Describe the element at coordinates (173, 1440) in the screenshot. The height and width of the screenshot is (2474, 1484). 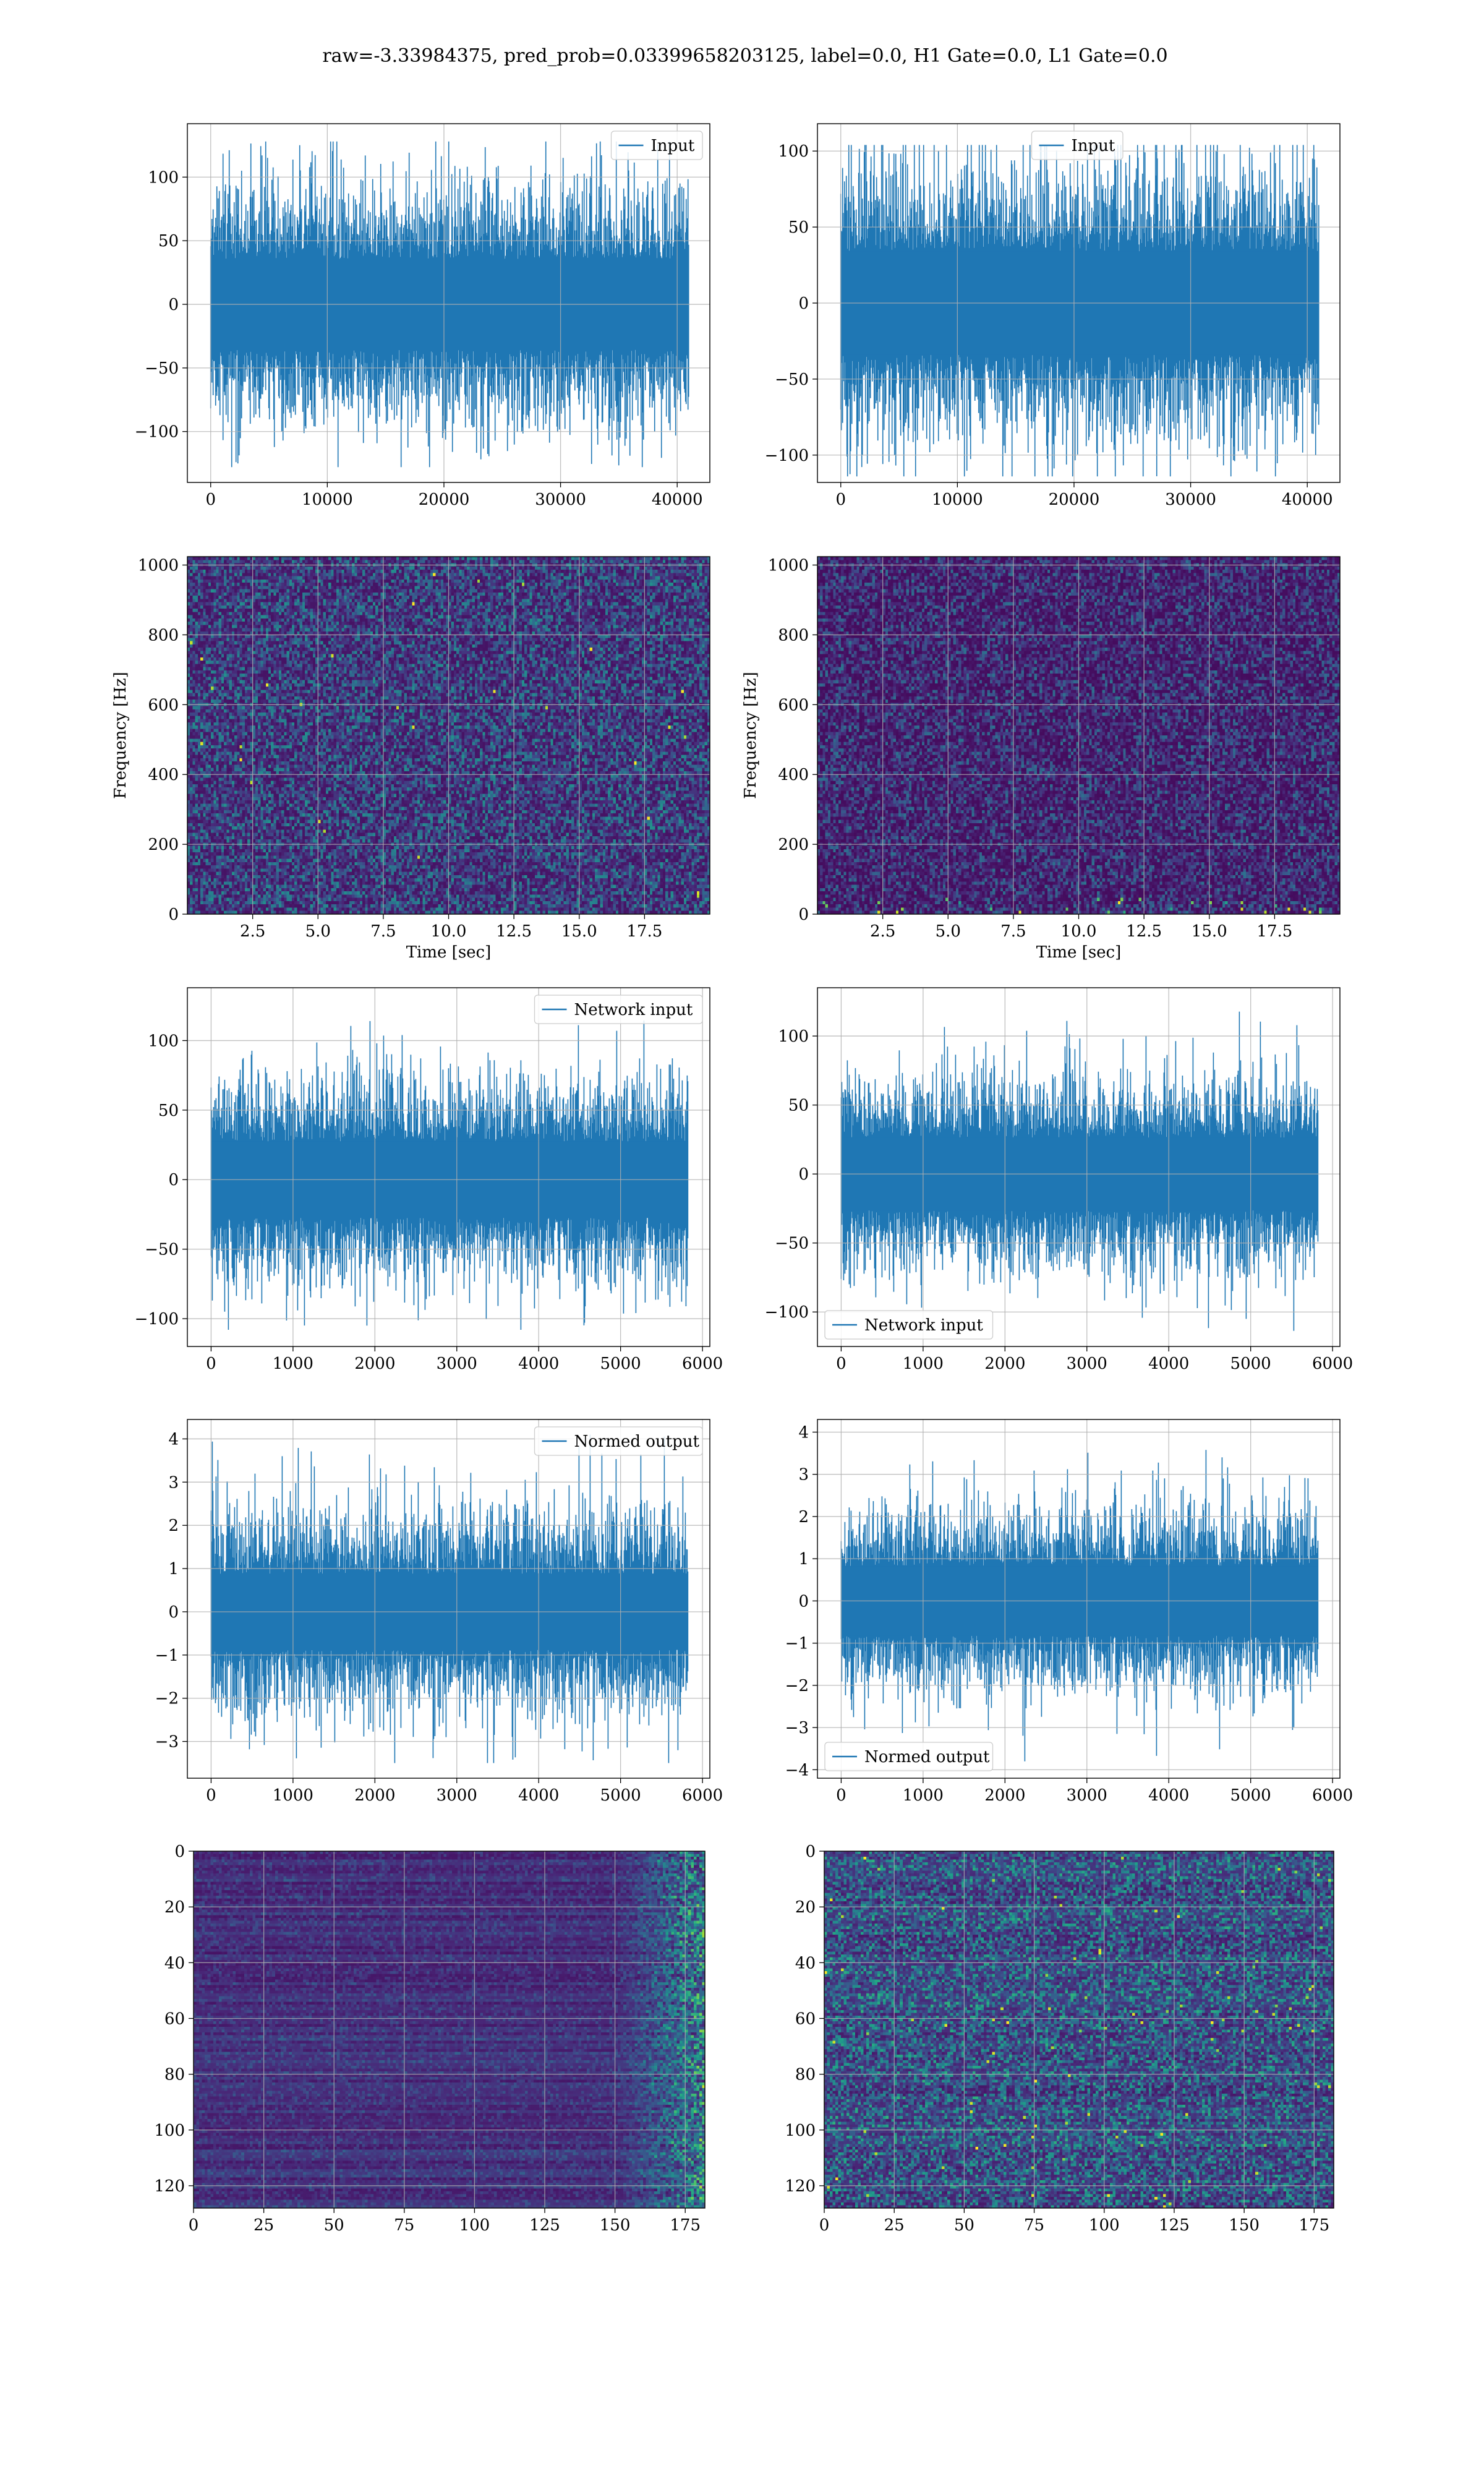
I see `norm-h1-ytick-label-7: 4` at that location.